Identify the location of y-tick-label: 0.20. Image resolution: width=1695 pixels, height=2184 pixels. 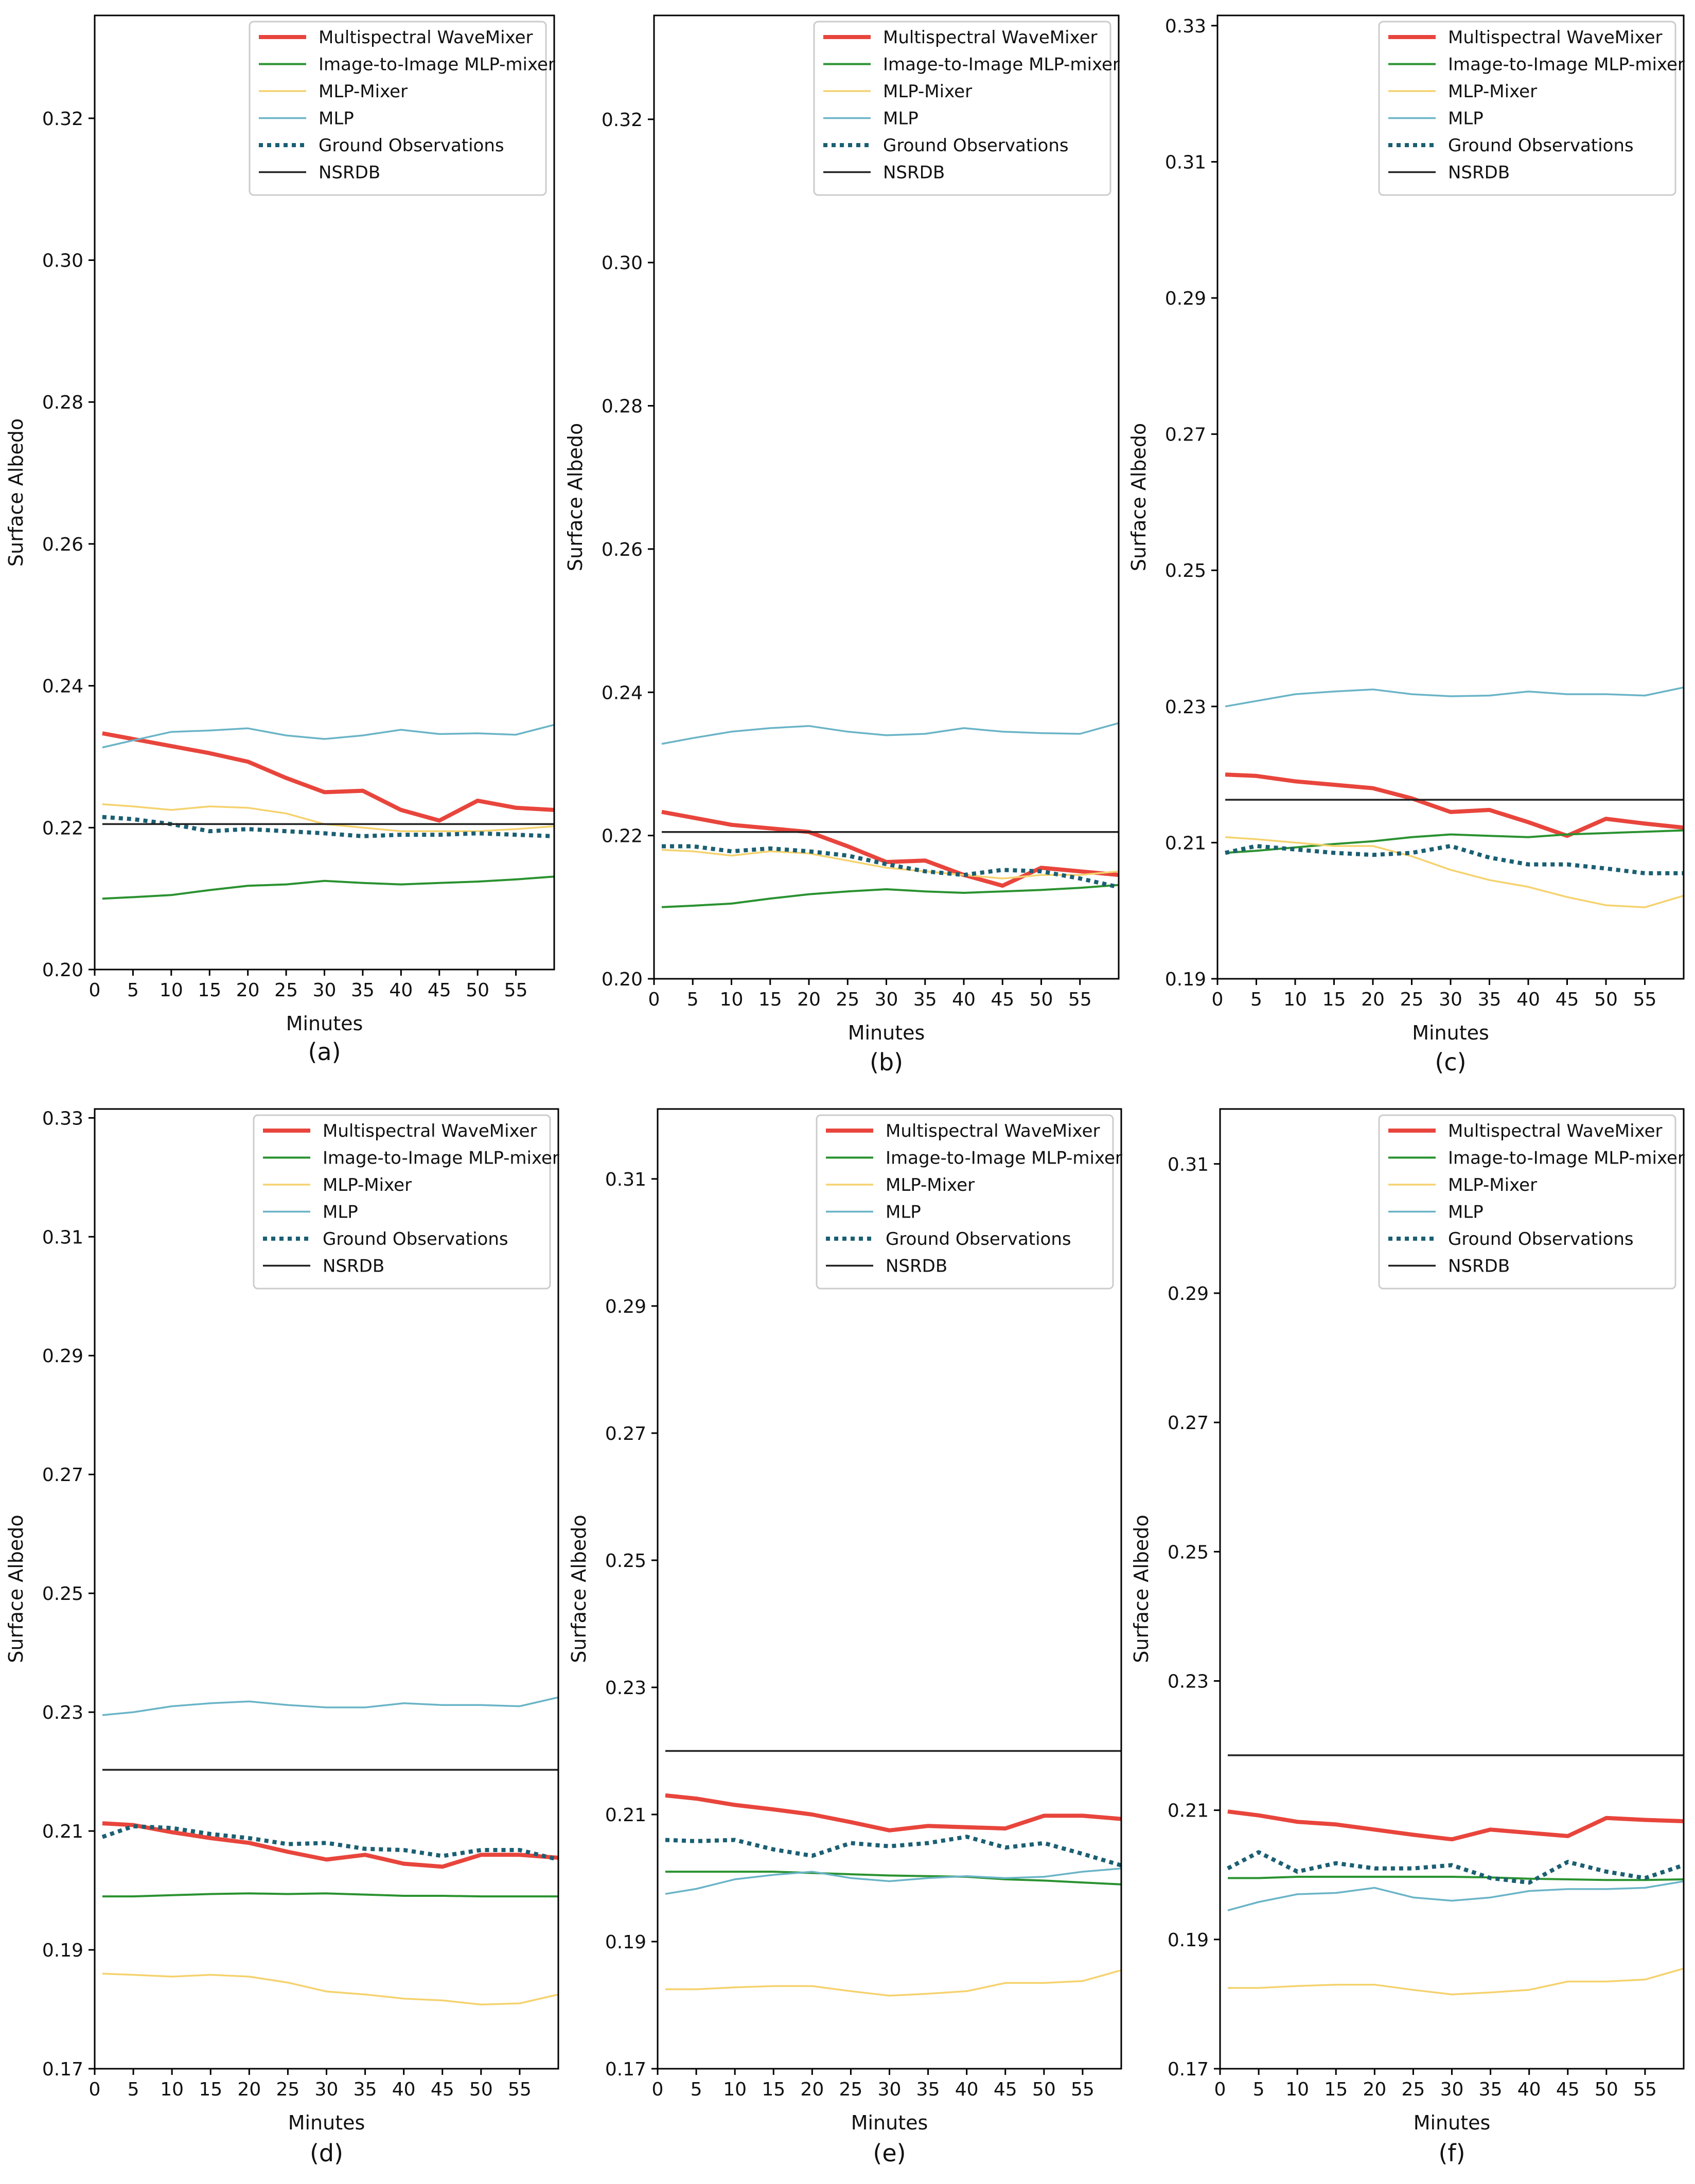
(62, 970).